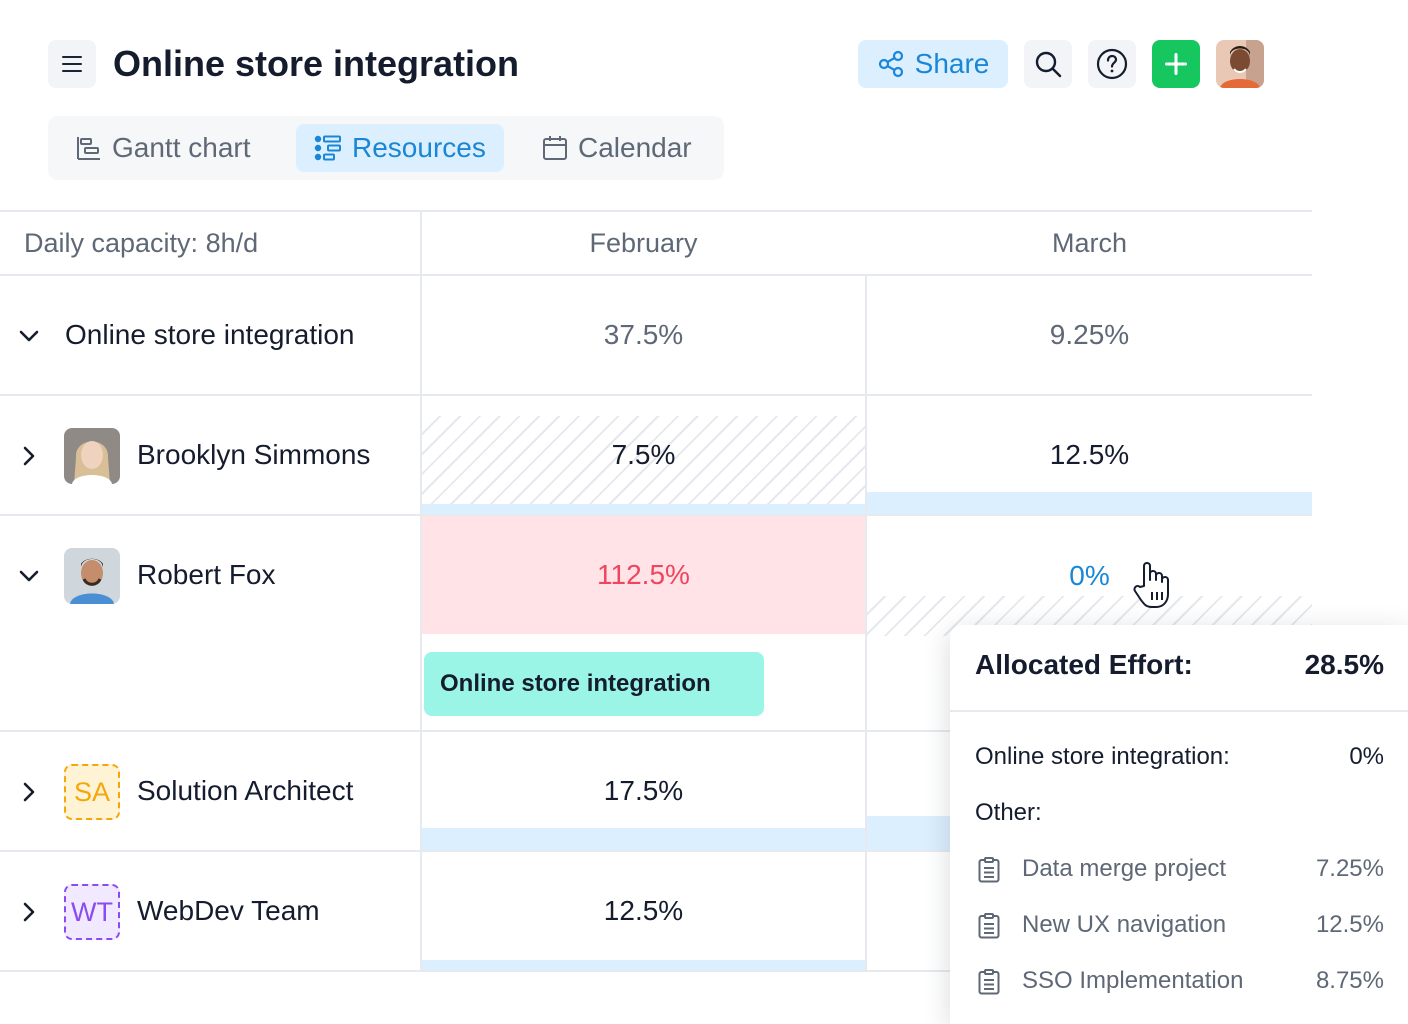 Image resolution: width=1408 pixels, height=1024 pixels. I want to click on menu-icon, so click(72, 64).